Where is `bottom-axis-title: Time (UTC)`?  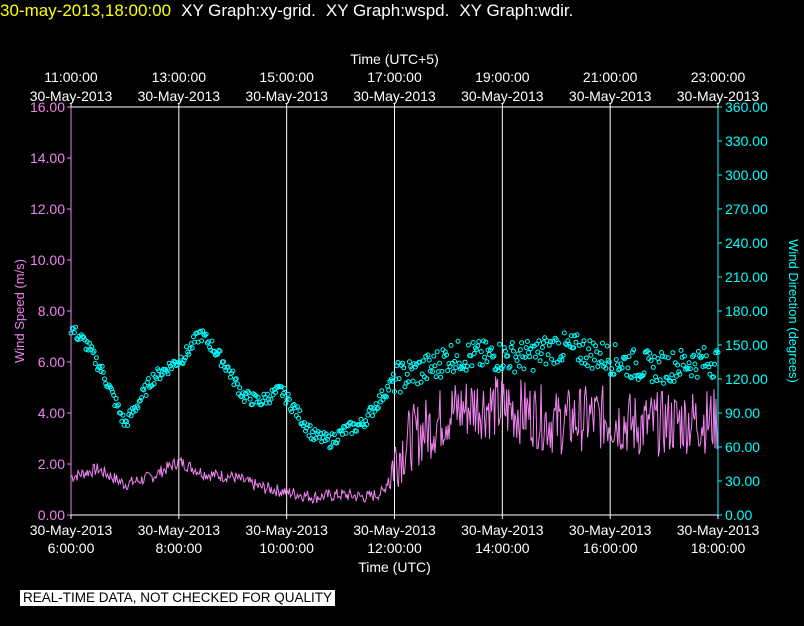
bottom-axis-title: Time (UTC) is located at coordinates (394, 567).